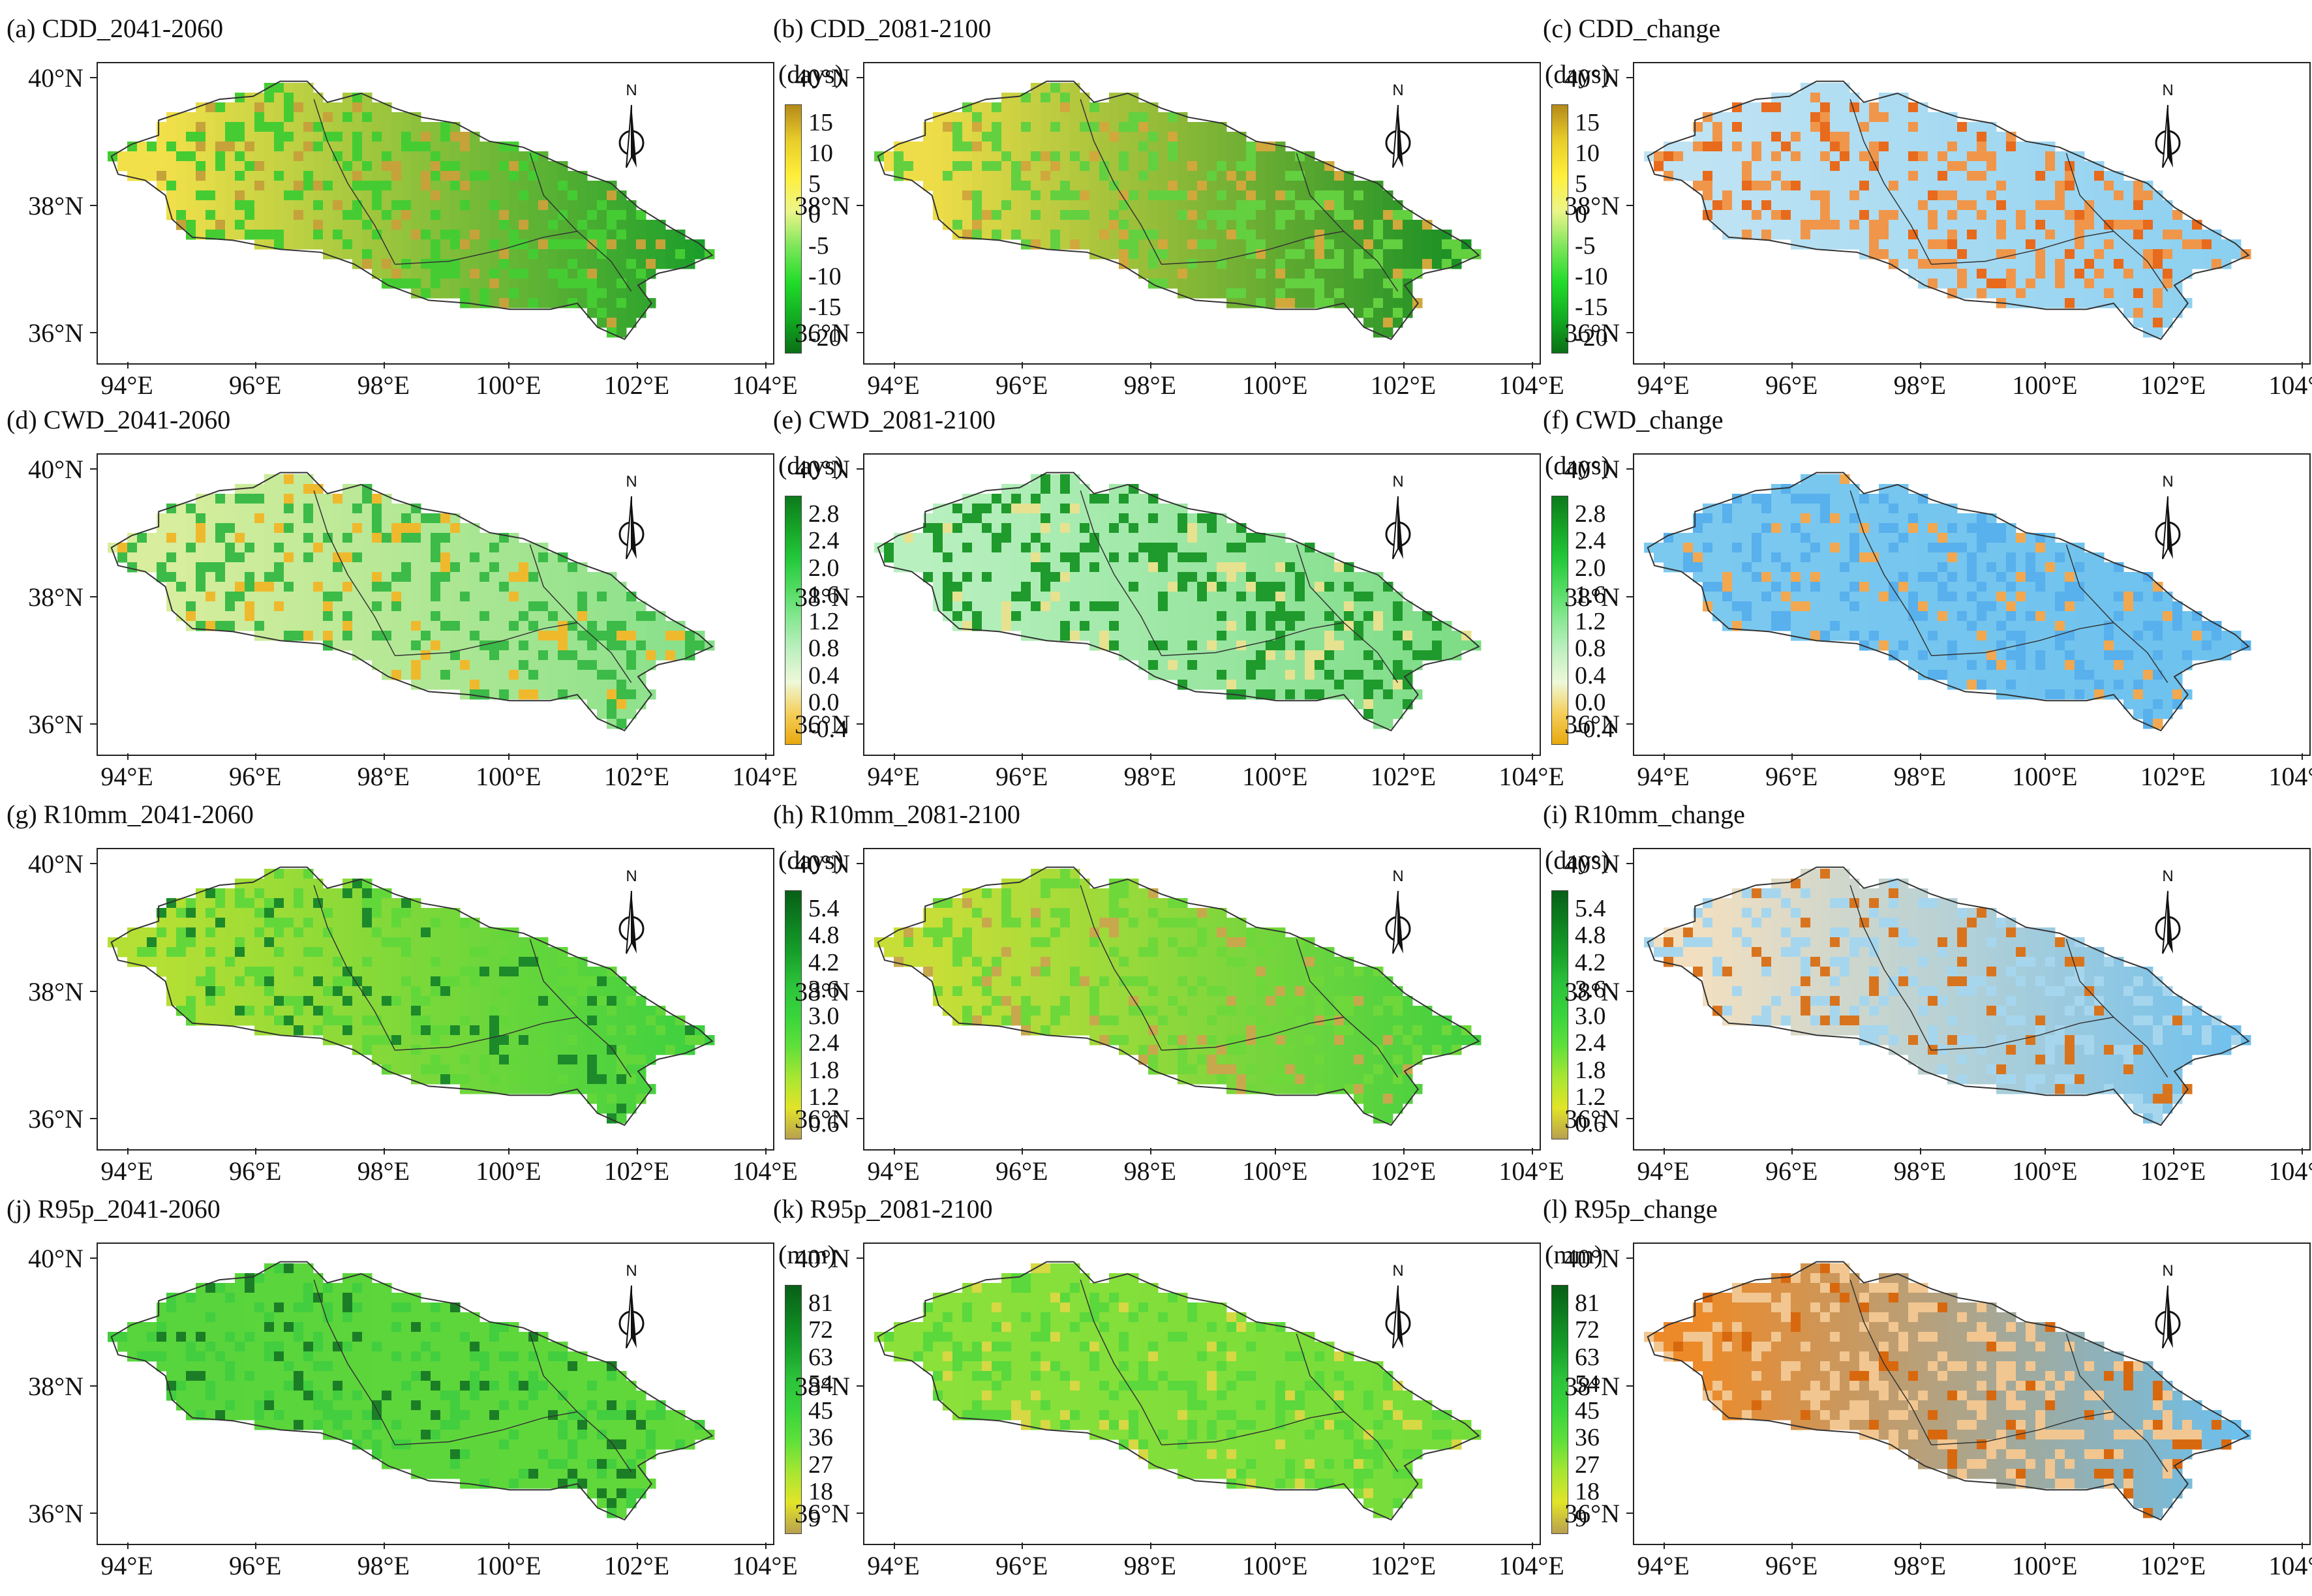  I want to click on basin-outline, so click(412, 602).